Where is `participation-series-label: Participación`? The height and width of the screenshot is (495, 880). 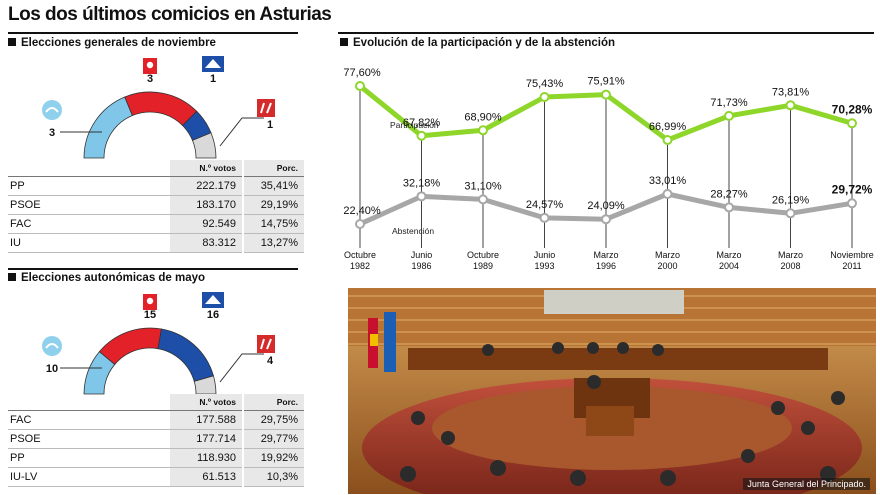
participation-series-label: Participación is located at coordinates (414, 125).